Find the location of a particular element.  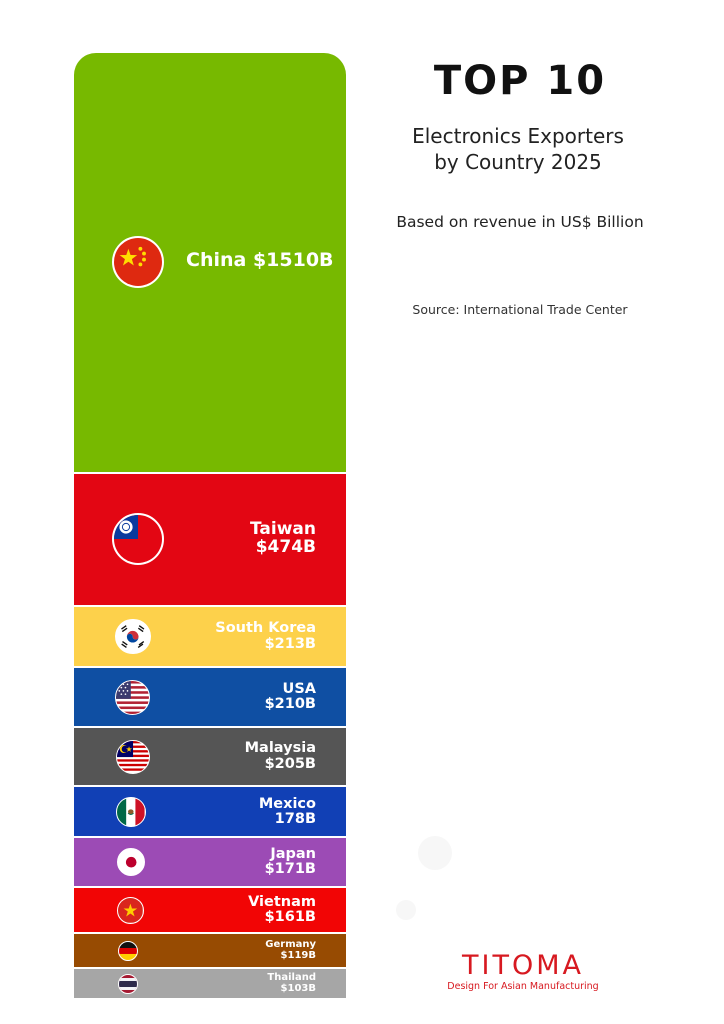

export-value: $205B is located at coordinates (290, 763).